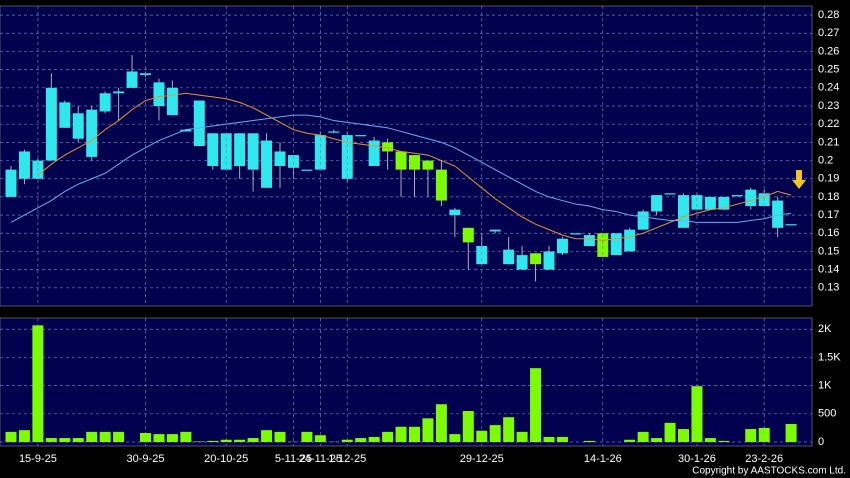 This screenshot has height=478, width=850. Describe the element at coordinates (769, 471) in the screenshot. I see `copyright: Copyright by AASTOCKS.com Ltd.` at that location.